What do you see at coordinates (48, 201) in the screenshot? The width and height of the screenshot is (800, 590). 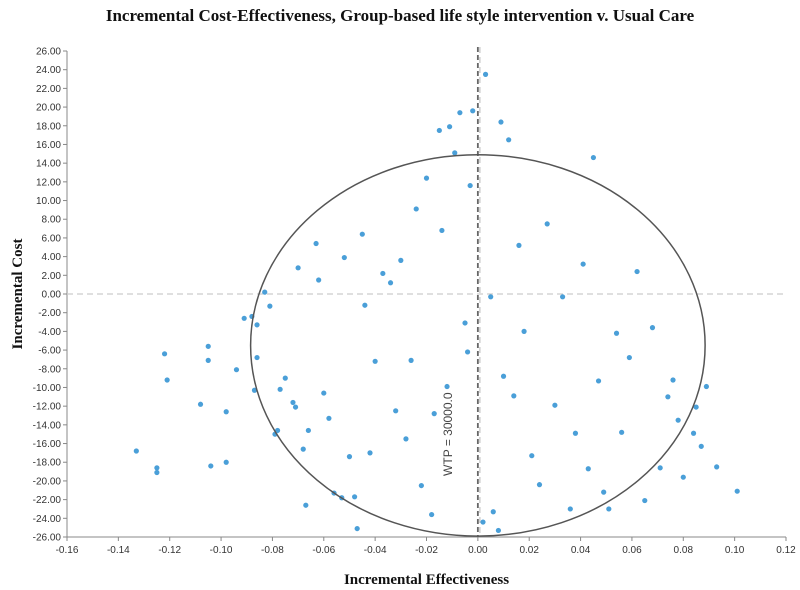 I see `y-tick-label: 10.00` at bounding box center [48, 201].